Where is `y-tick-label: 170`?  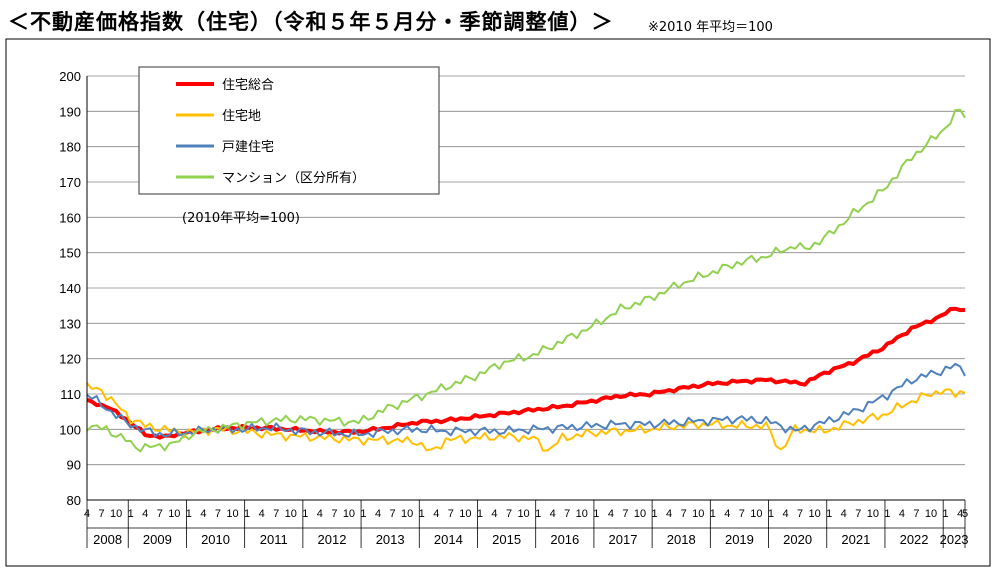
y-tick-label: 170 is located at coordinates (70, 182).